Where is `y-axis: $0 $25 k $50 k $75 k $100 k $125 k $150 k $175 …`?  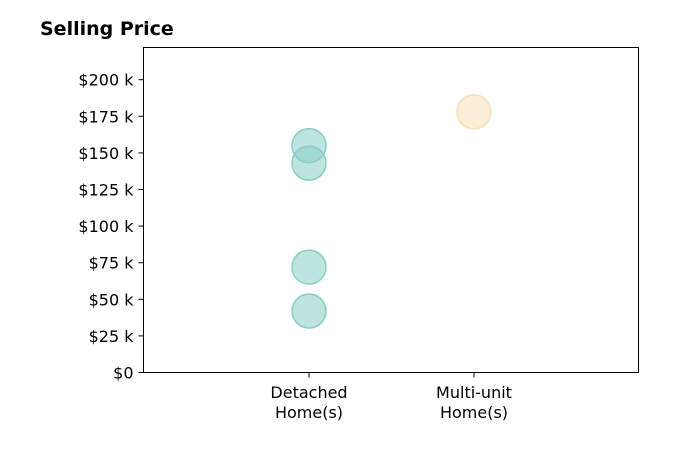 y-axis: $0 $25 k $50 k $75 k $100 k $125 k $150 k $175 … is located at coordinates (111, 227).